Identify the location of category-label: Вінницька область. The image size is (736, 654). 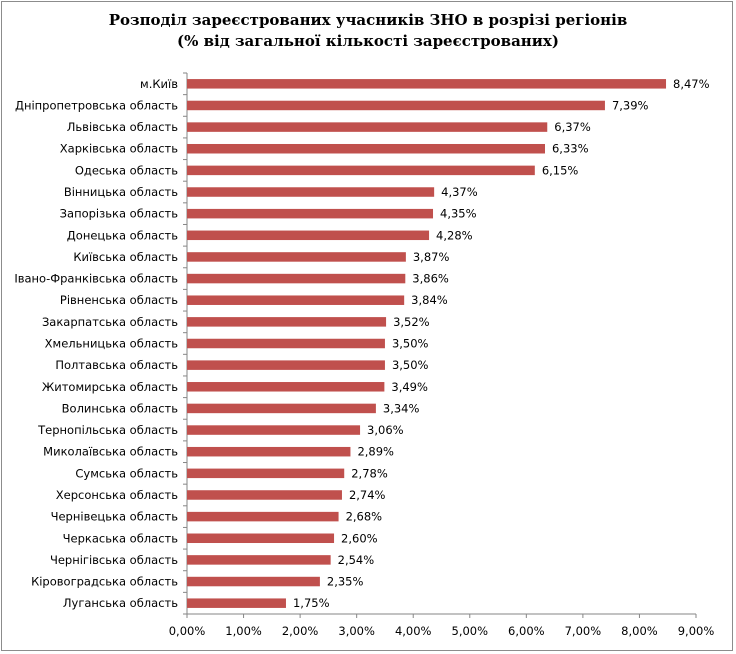
(121, 192).